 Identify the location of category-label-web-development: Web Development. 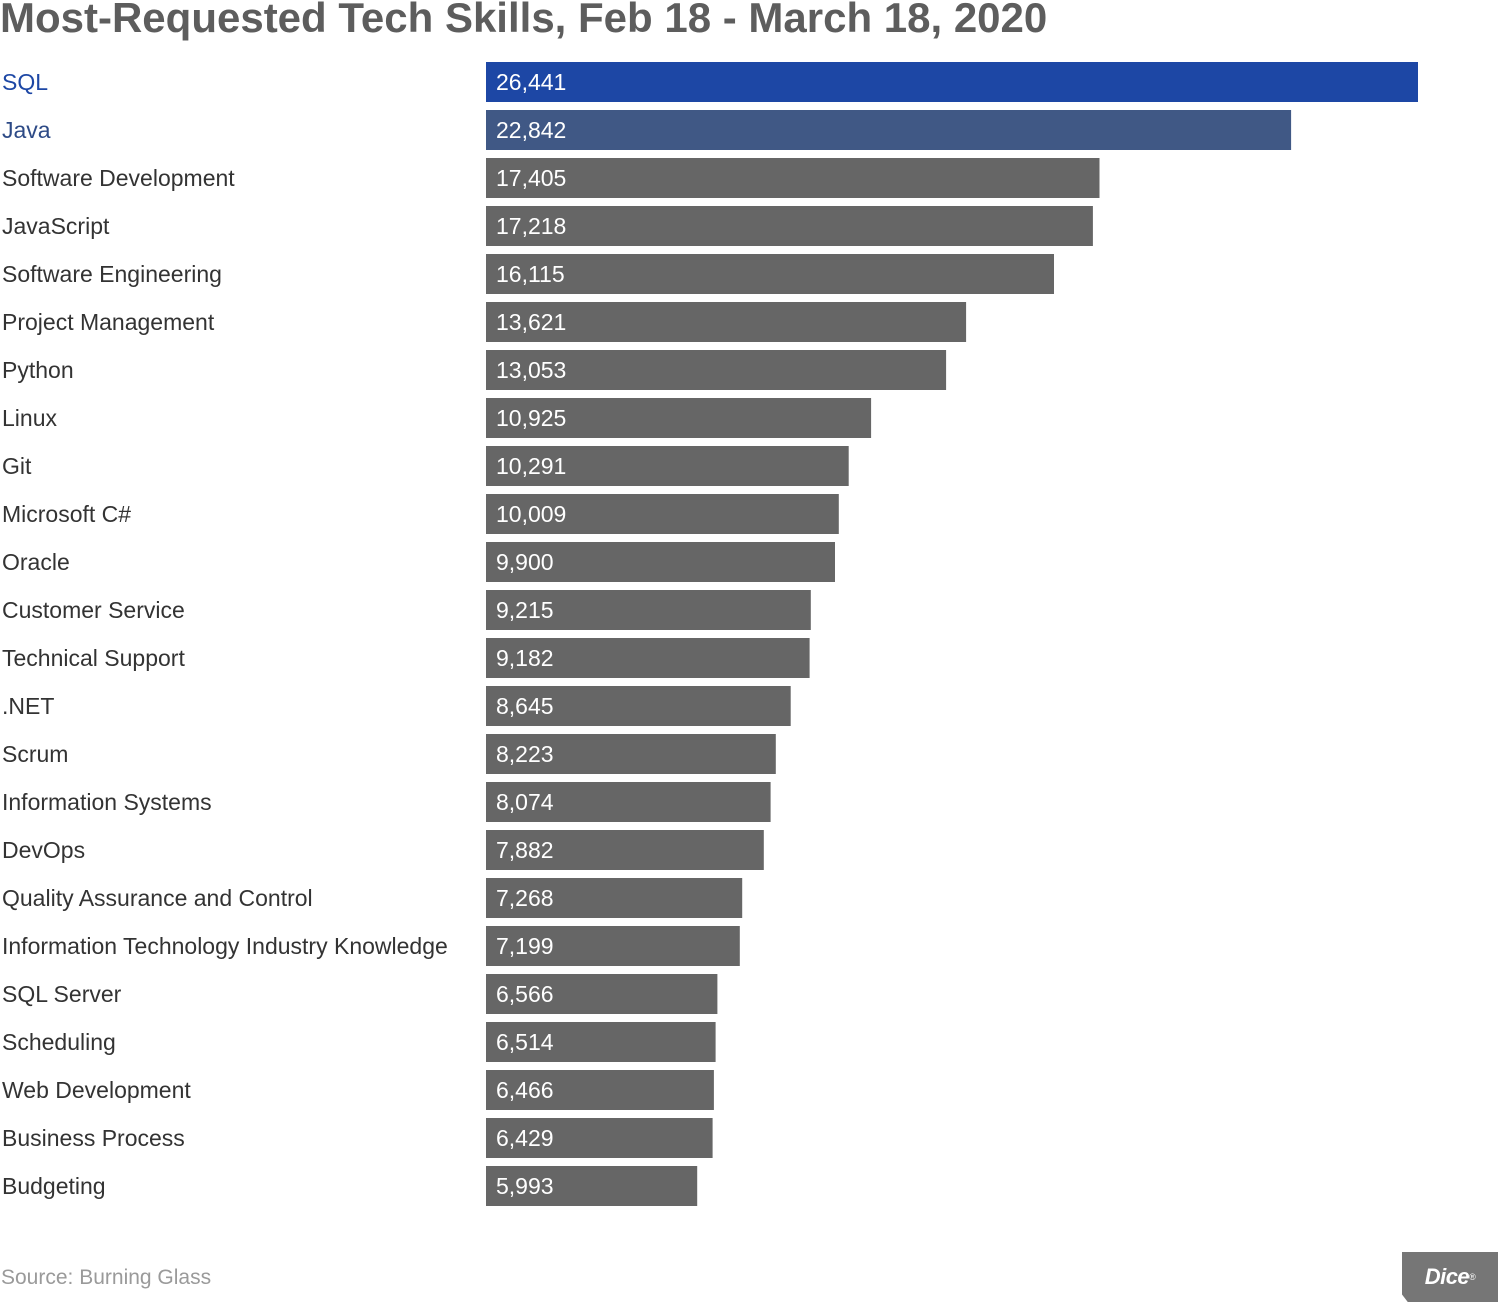
(96, 1090).